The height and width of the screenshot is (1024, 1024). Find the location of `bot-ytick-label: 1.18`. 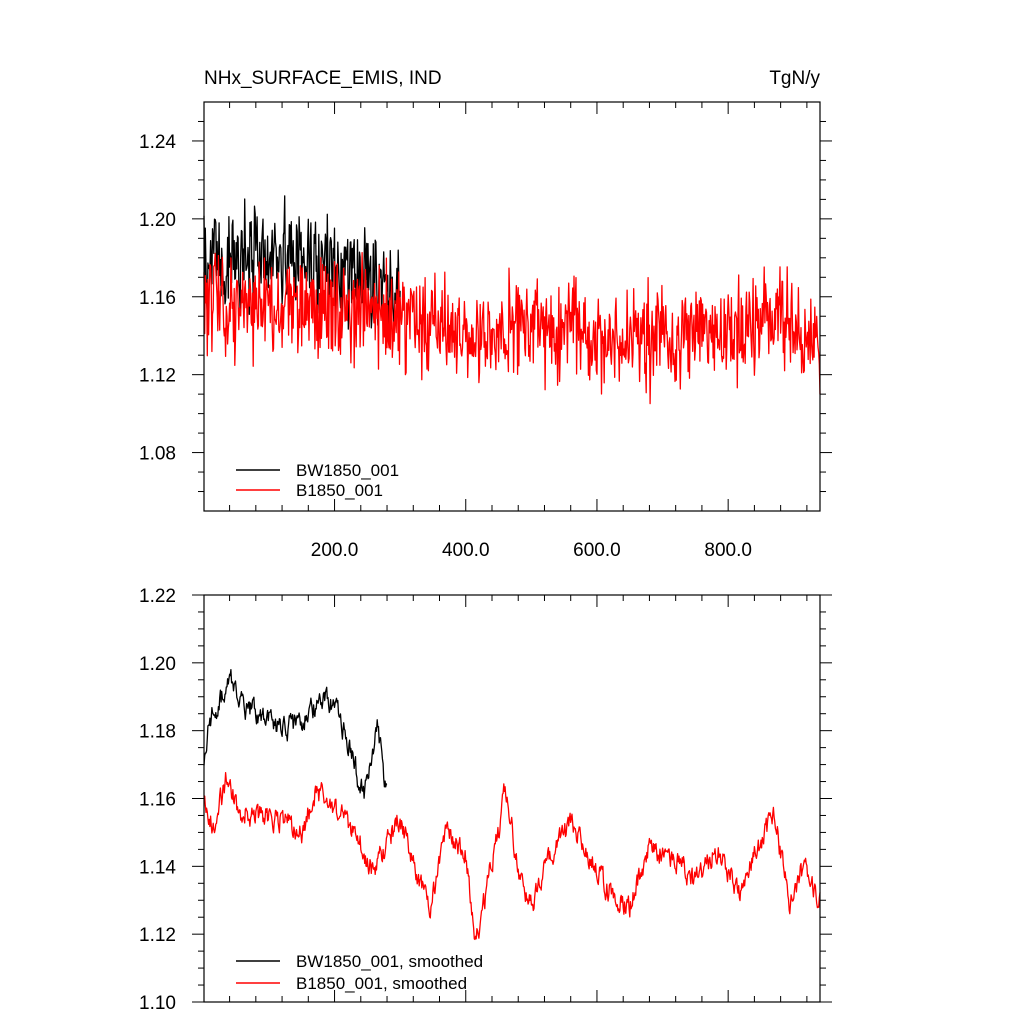

bot-ytick-label: 1.18 is located at coordinates (157, 732).